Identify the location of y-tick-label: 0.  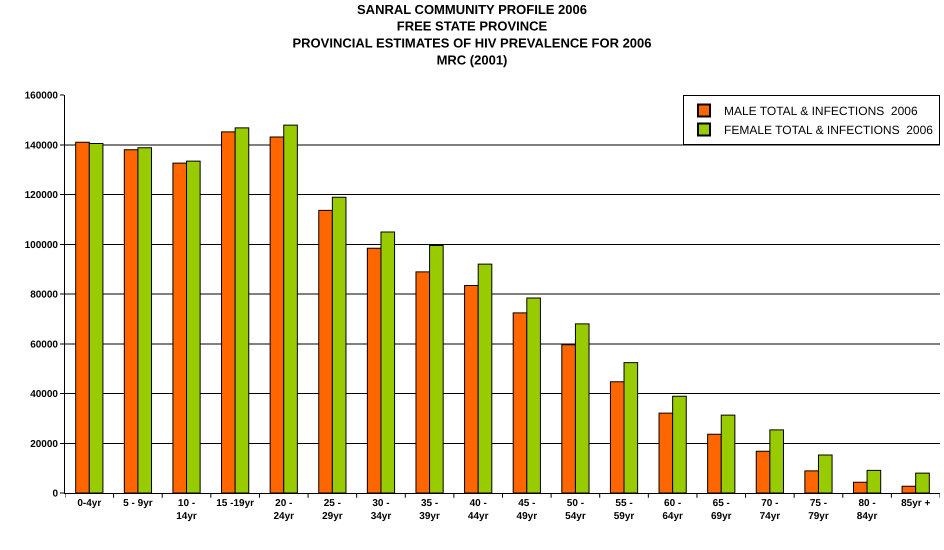
(55, 494).